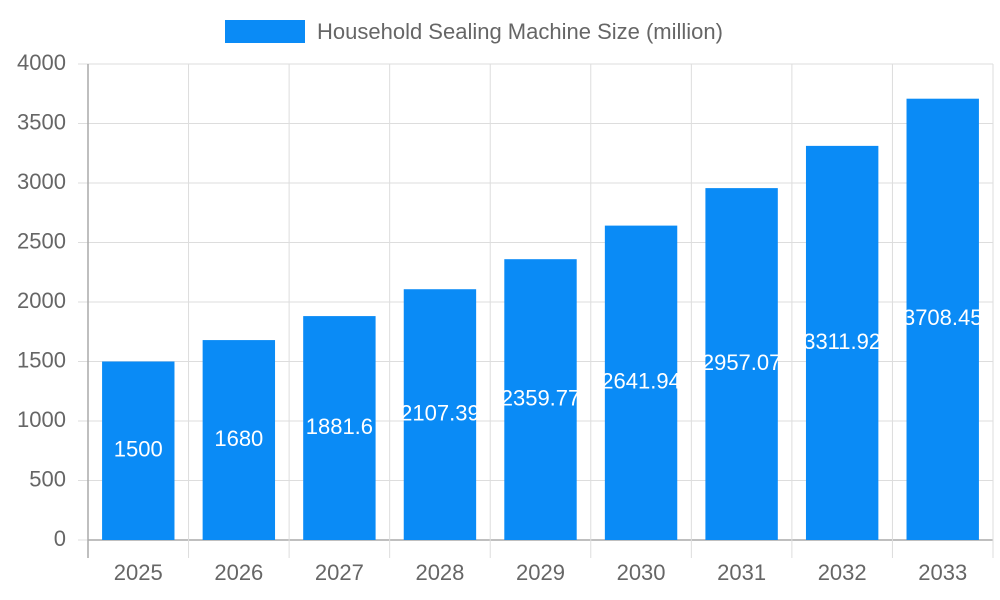 This screenshot has height=600, width=1000. Describe the element at coordinates (741, 572) in the screenshot. I see `x-tick-label: 2031` at that location.